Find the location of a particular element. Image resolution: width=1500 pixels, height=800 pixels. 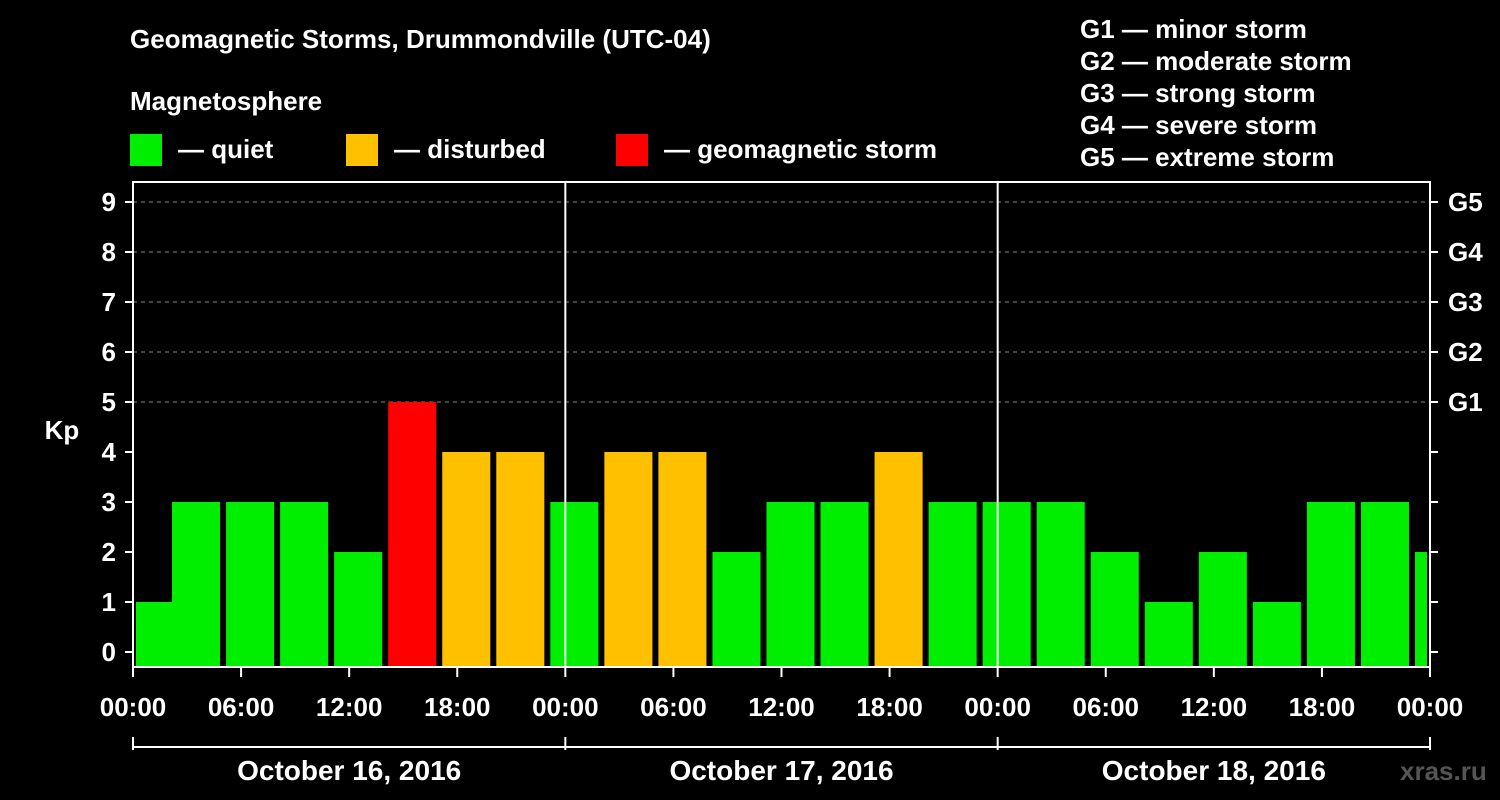

date-label: October 18, 2016 is located at coordinates (1214, 770).